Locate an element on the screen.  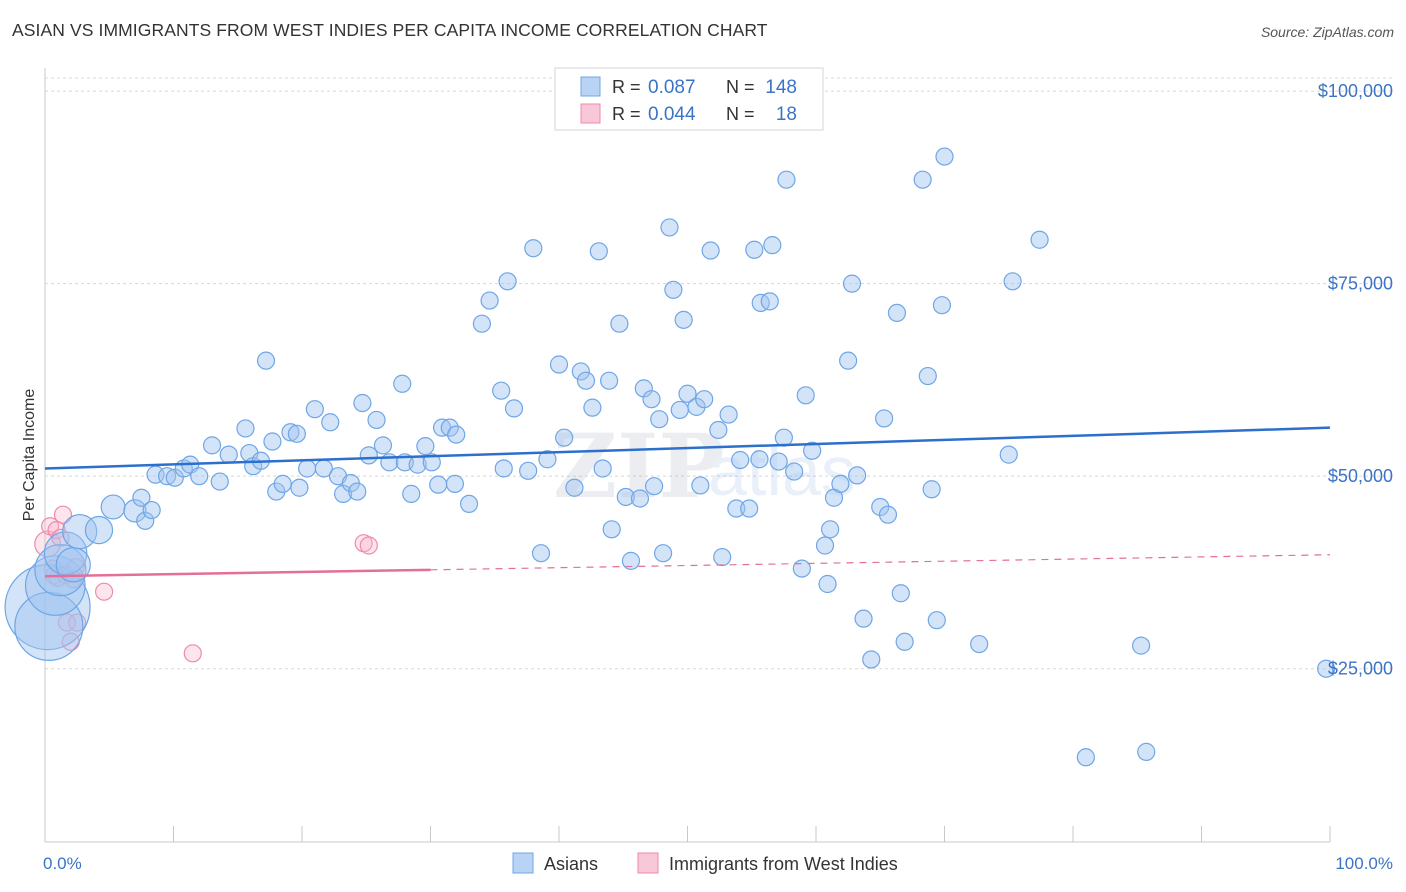
legend-box: R = 0.087 N = 148 R = 0.044 N = 18 is located at coordinates (689, 99).